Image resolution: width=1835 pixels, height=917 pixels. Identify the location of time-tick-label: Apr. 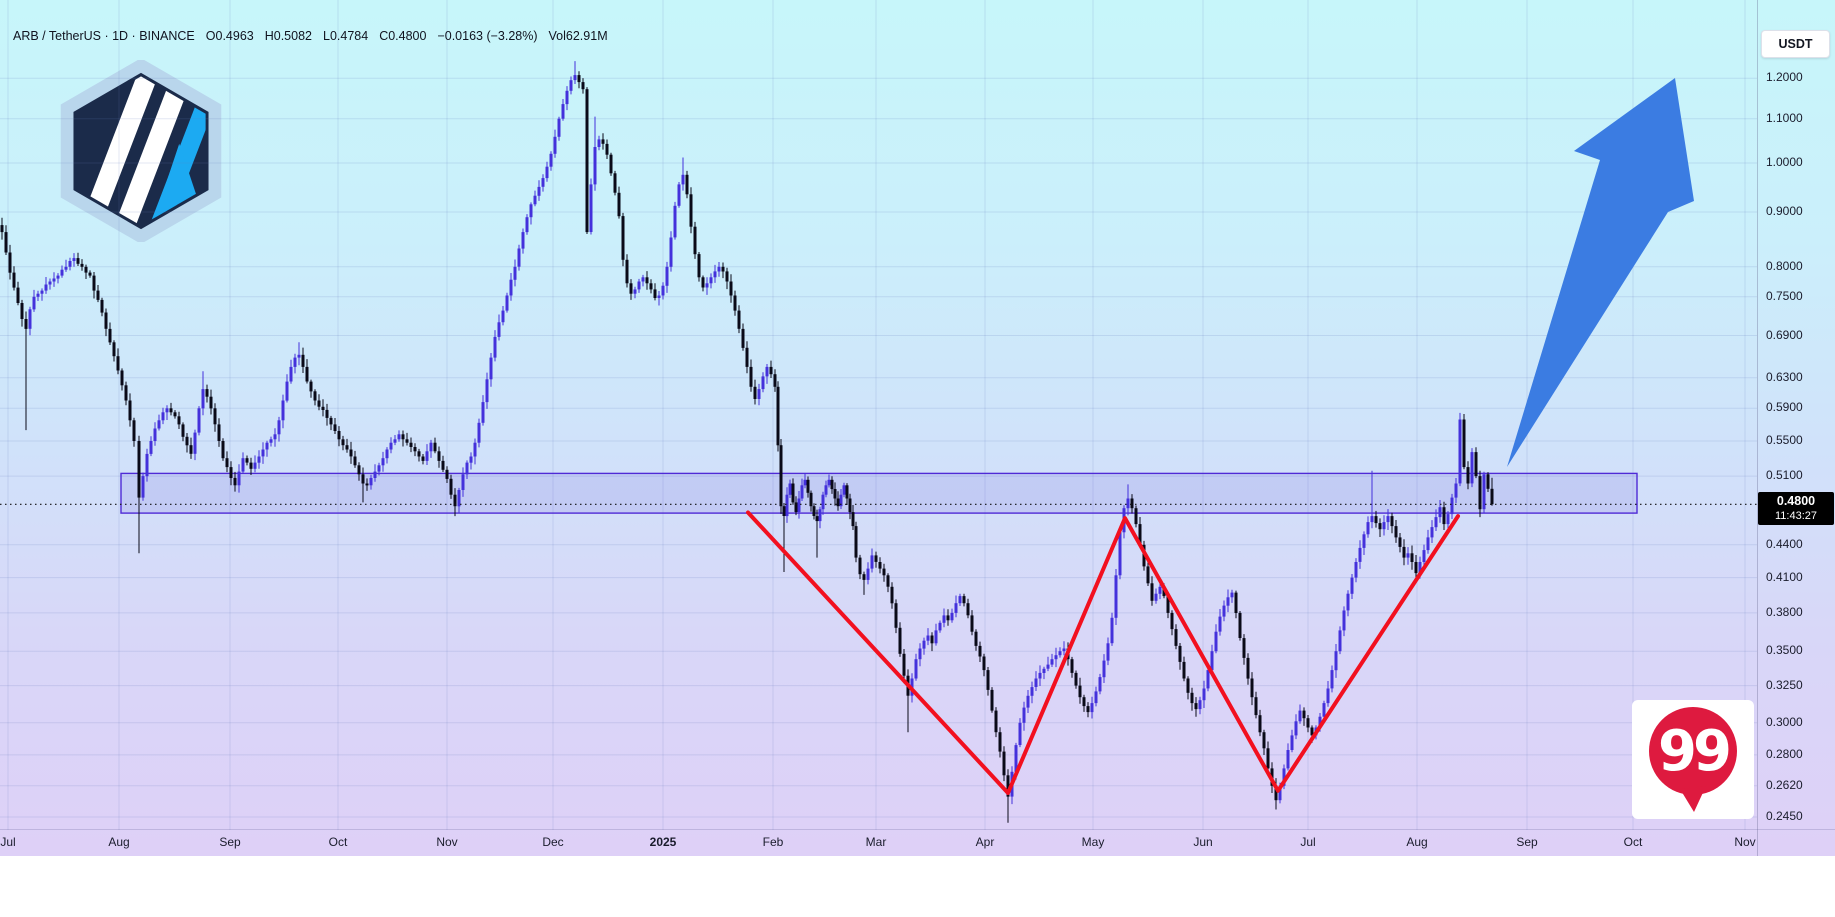
(985, 842).